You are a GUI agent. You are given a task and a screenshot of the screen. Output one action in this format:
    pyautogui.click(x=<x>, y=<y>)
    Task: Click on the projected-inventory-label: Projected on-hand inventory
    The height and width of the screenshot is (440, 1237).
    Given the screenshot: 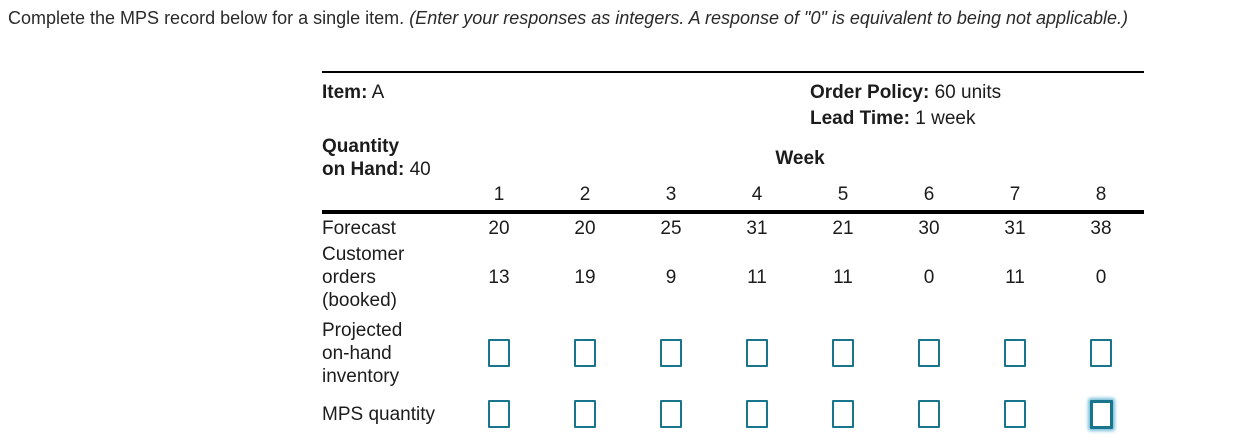 What is the action you would take?
    pyautogui.click(x=362, y=353)
    